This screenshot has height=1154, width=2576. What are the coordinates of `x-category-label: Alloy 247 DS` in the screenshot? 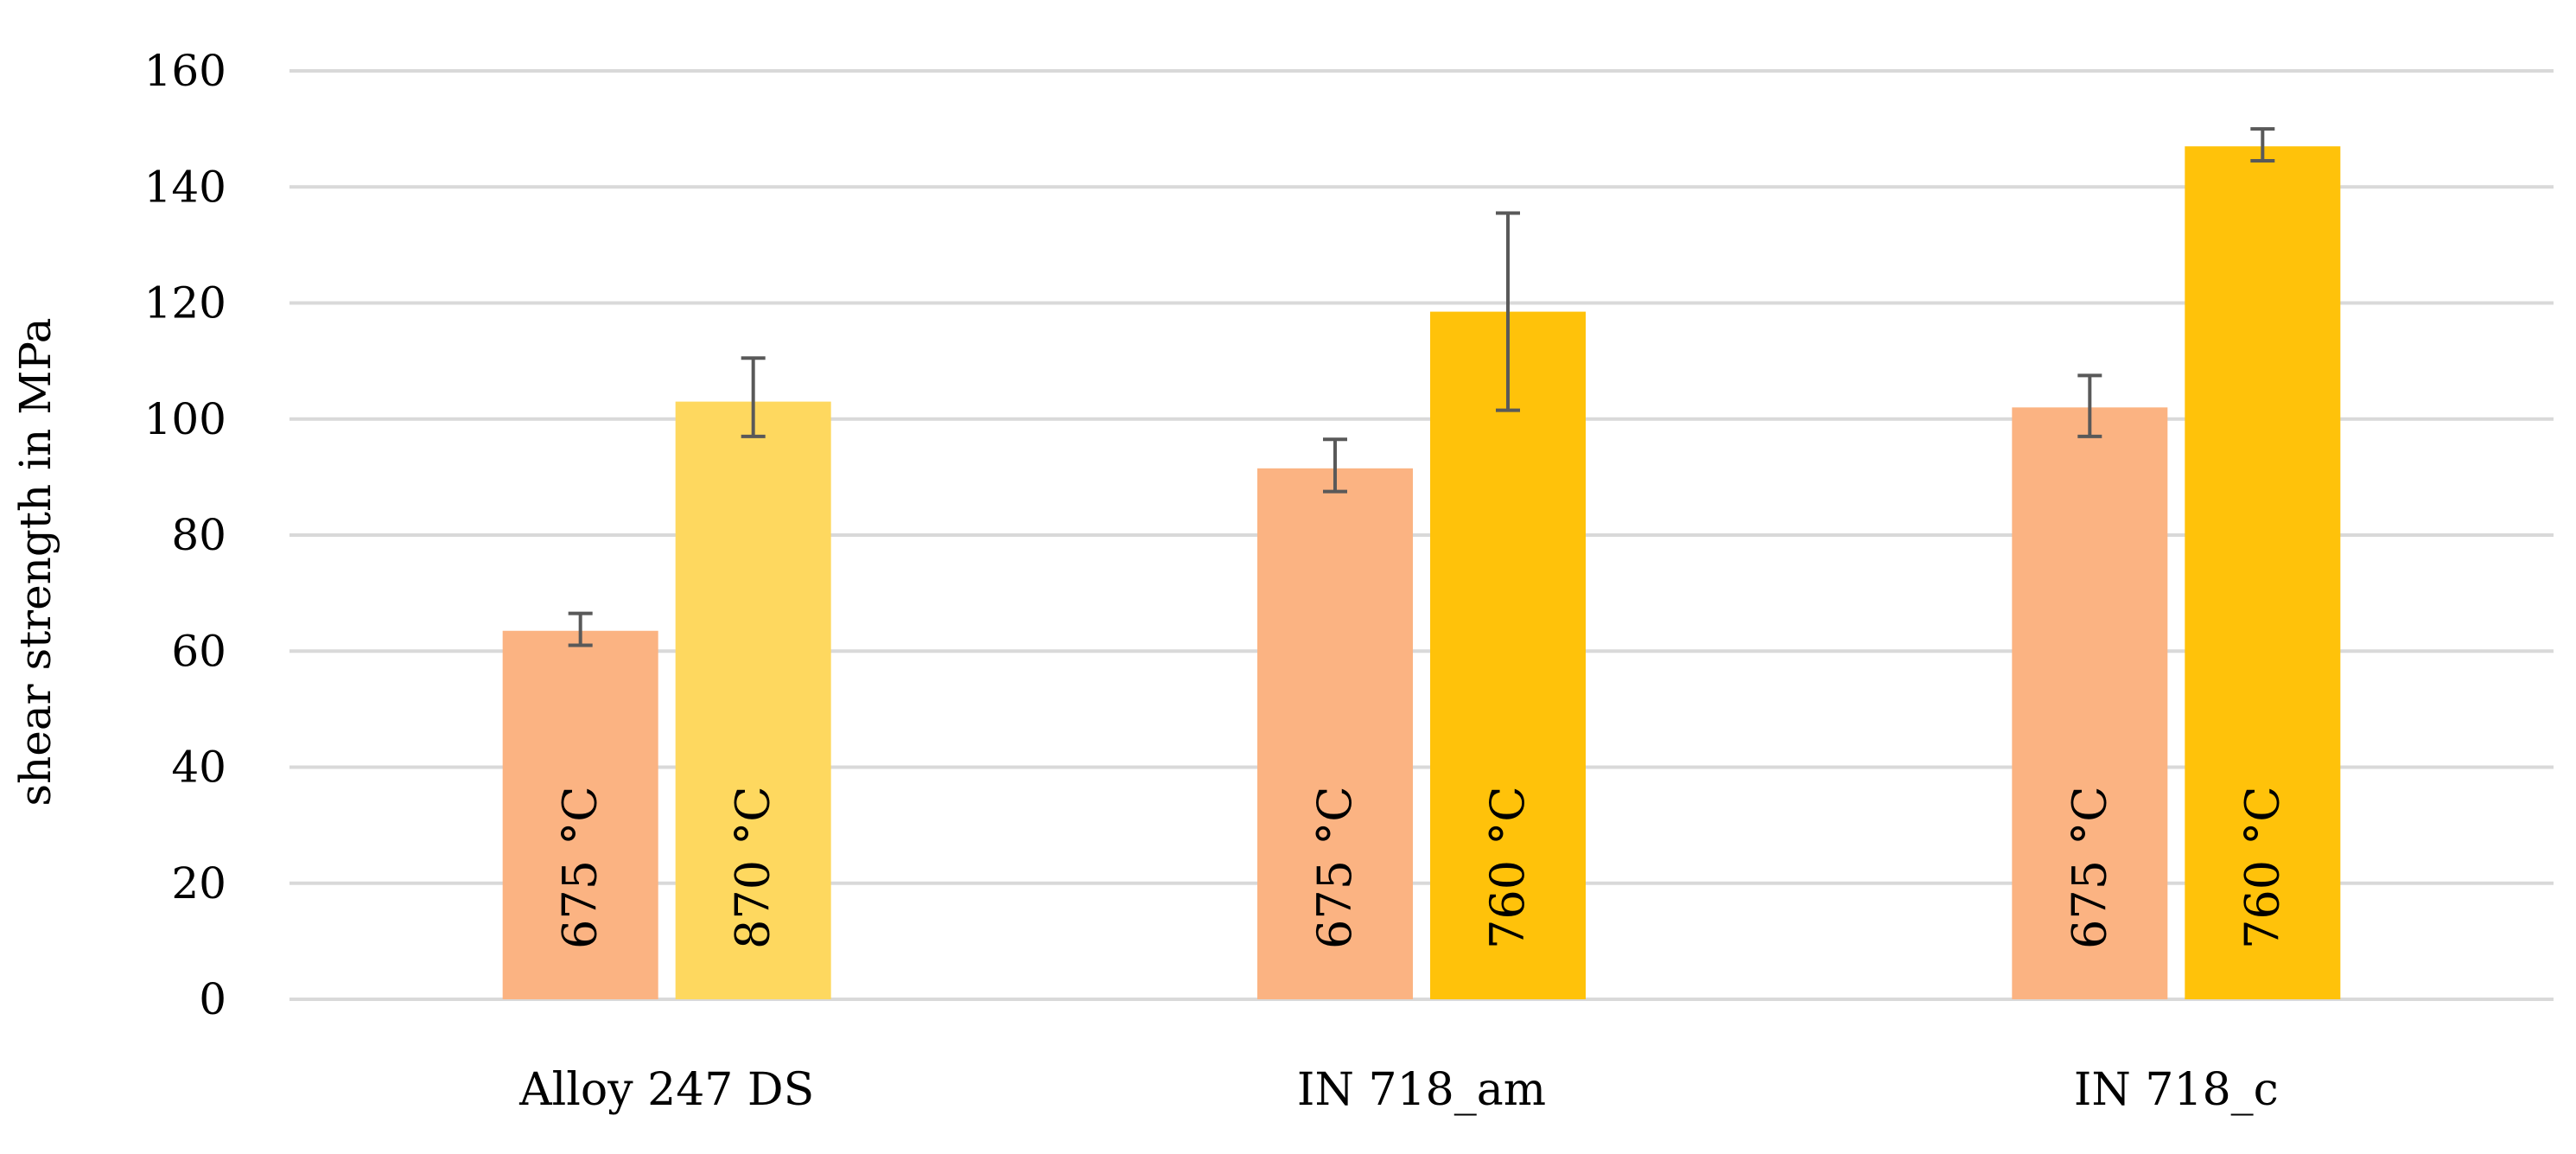 It's located at (666, 1090).